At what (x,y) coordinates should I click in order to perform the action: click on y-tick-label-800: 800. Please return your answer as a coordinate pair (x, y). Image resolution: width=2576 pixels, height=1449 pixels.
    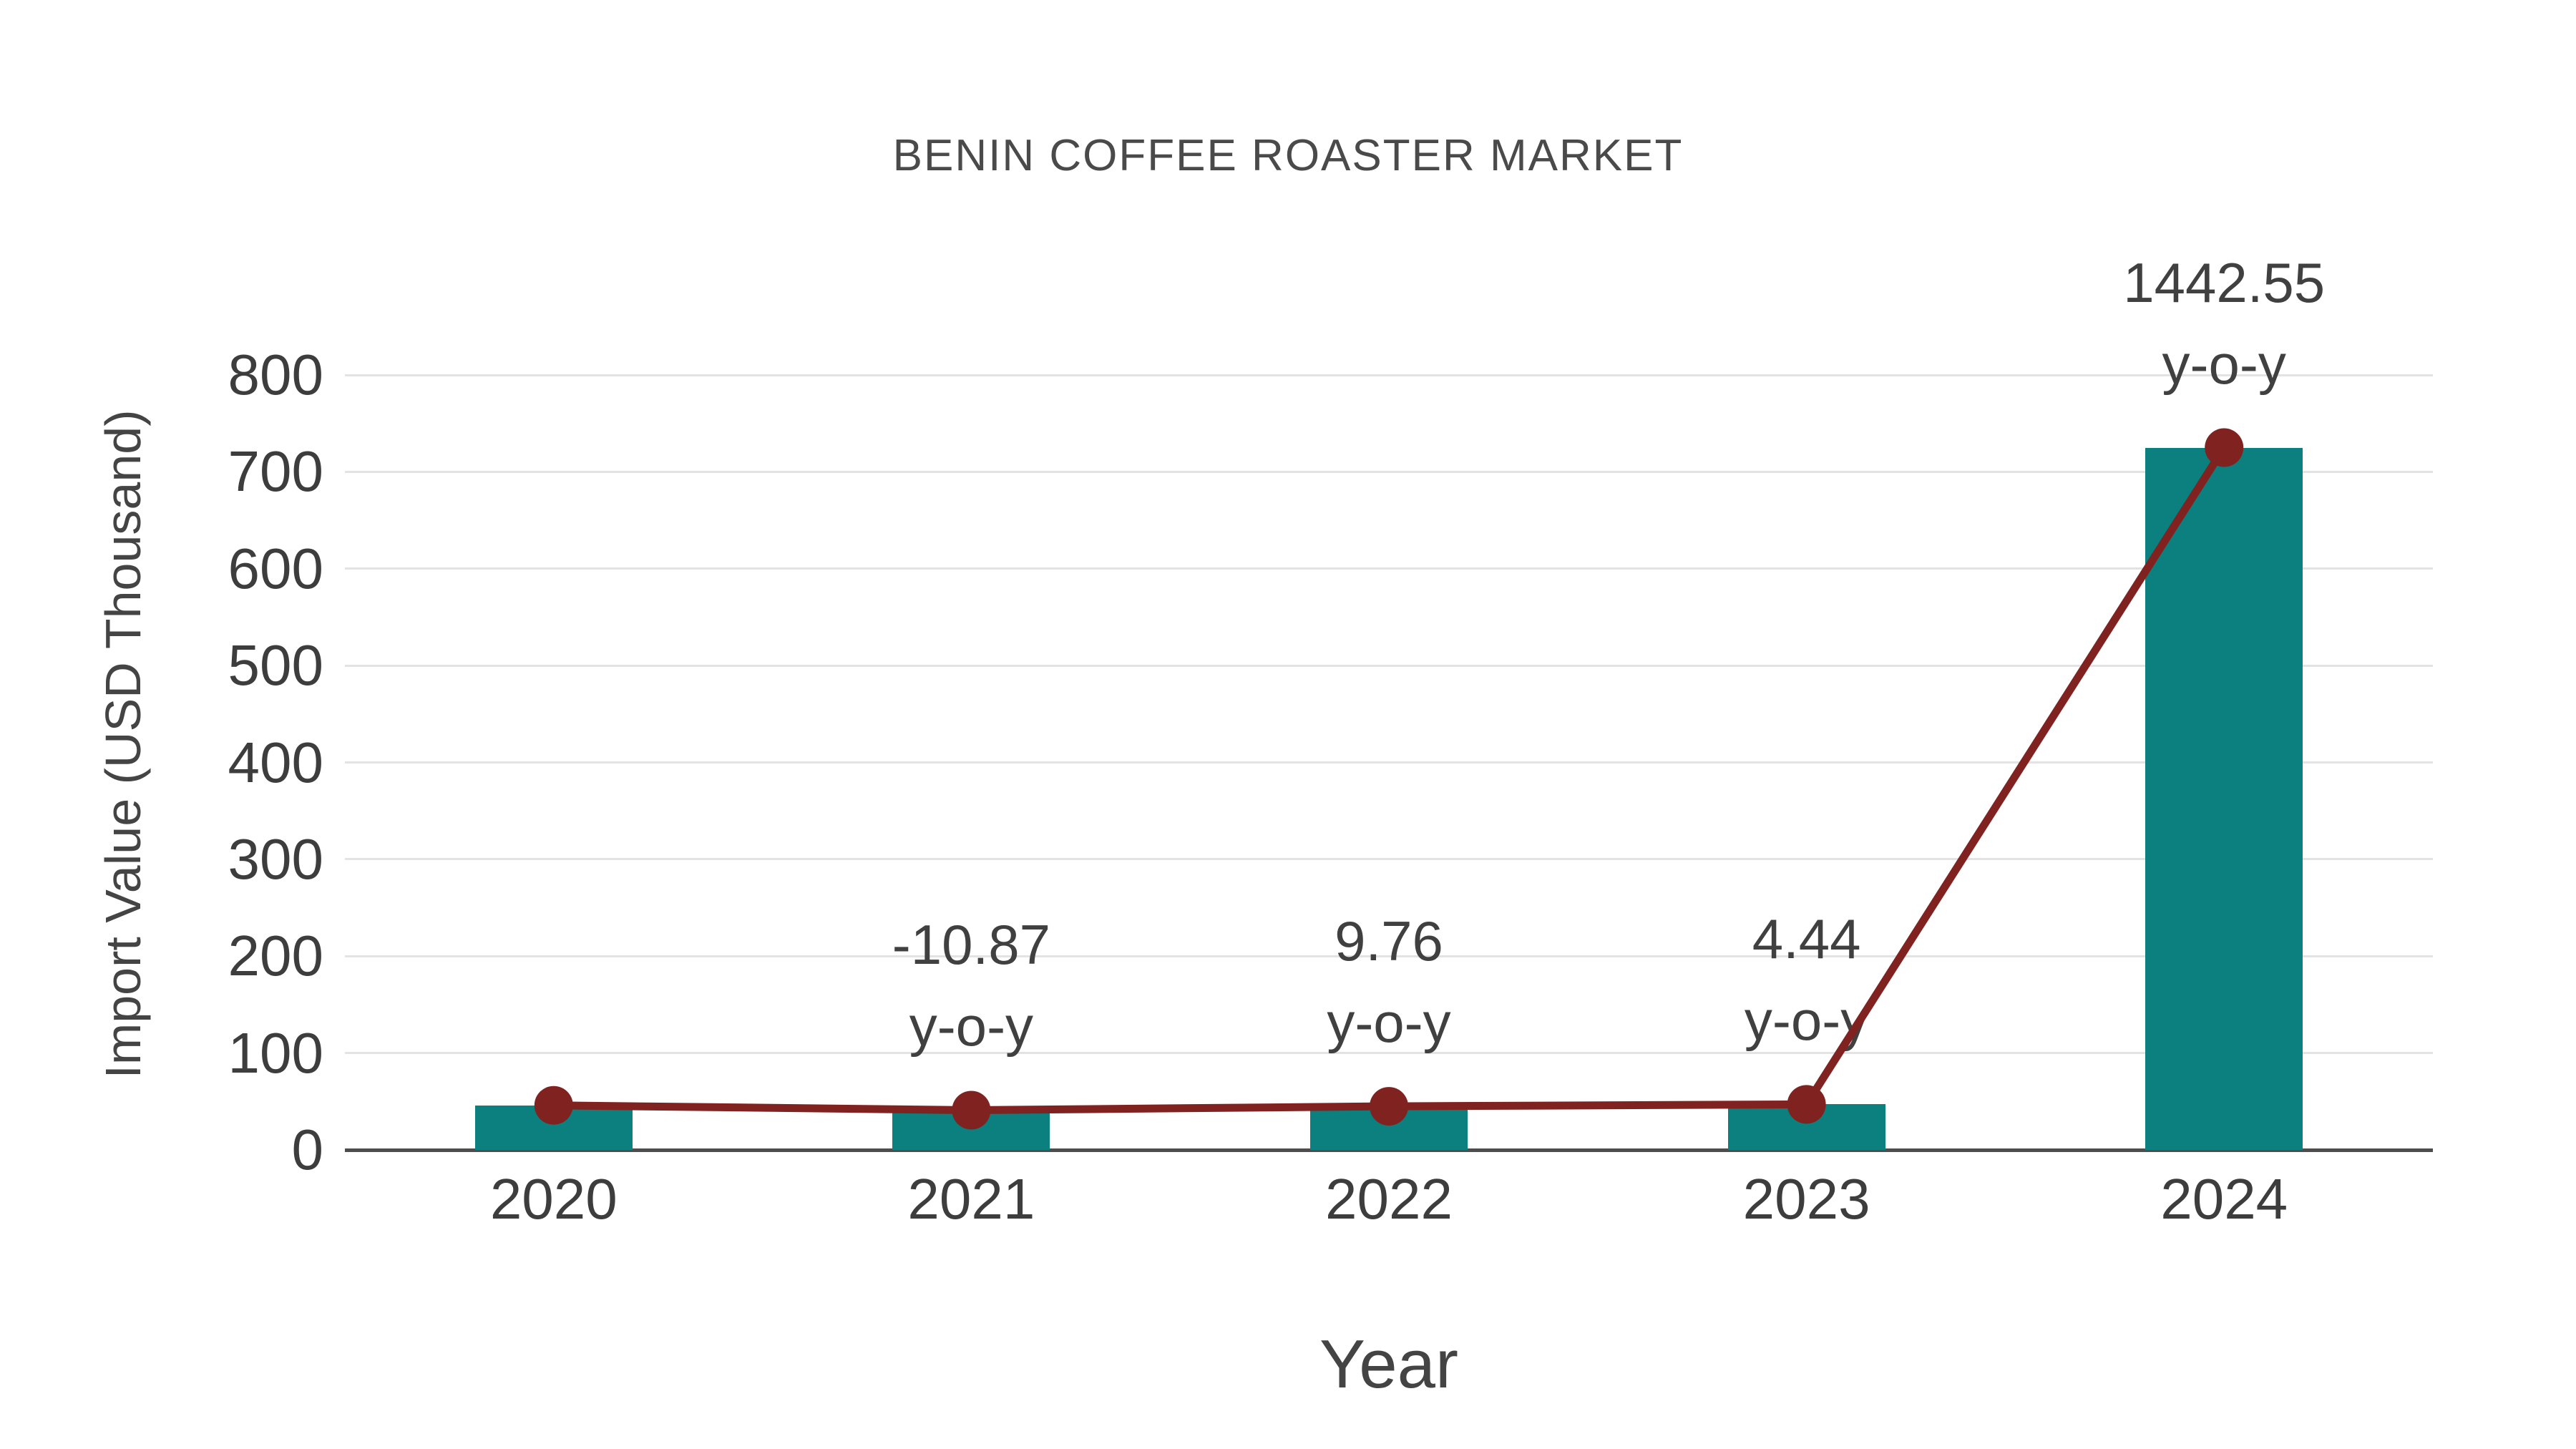
    Looking at the image, I should click on (275, 374).